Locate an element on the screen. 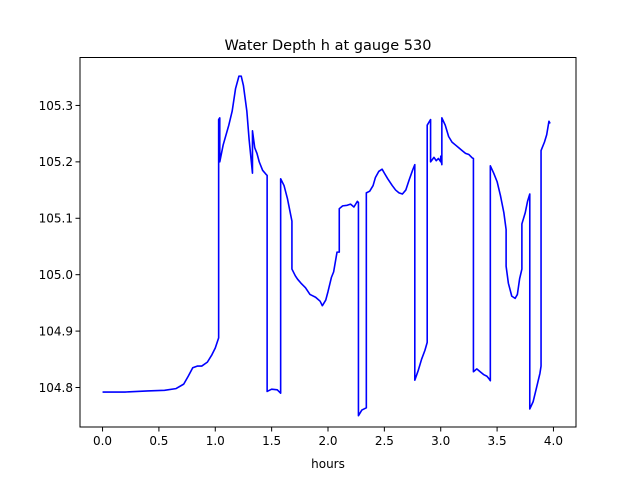 The width and height of the screenshot is (640, 480). y-tick-label: 105.0 is located at coordinates (56, 275).